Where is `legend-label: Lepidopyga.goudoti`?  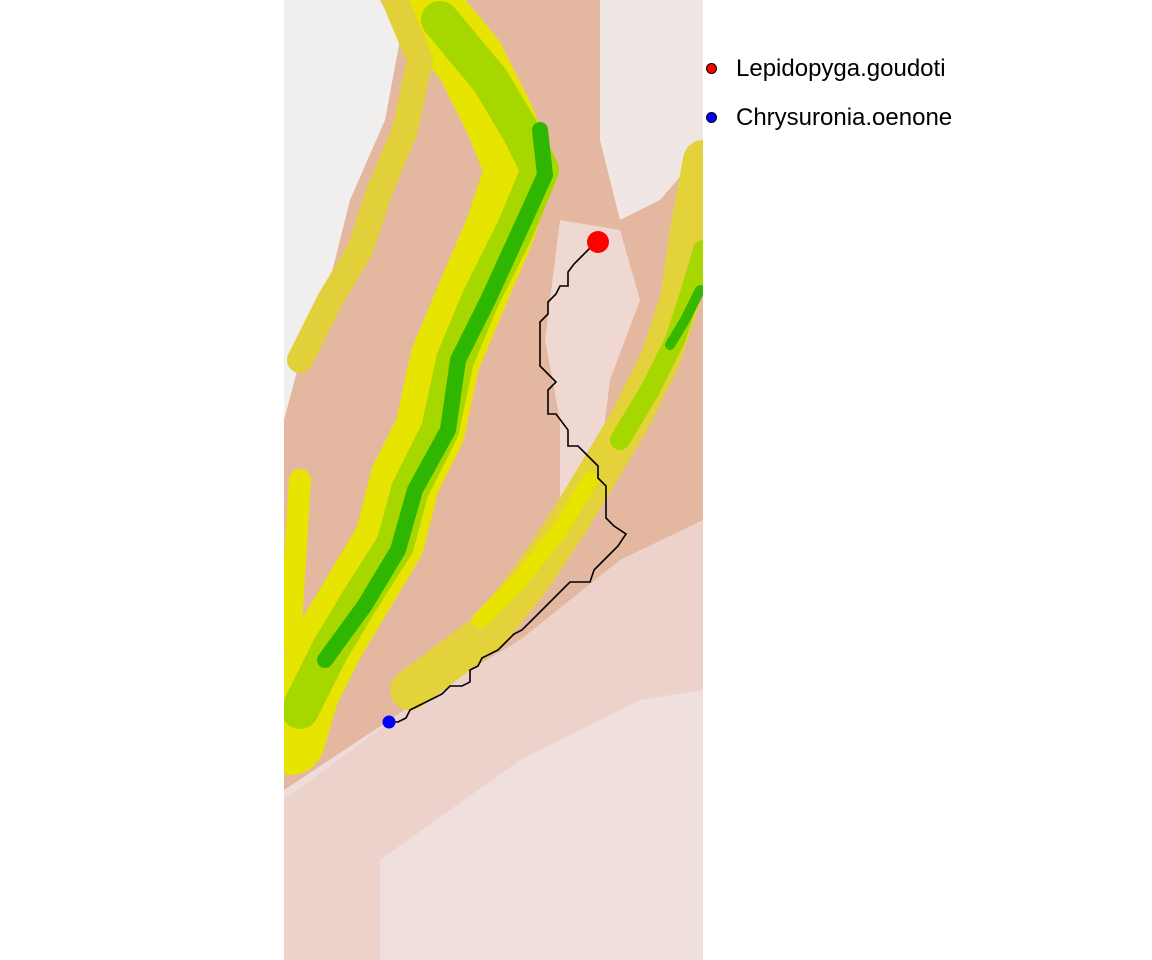
legend-label: Lepidopyga.goudoti is located at coordinates (841, 68).